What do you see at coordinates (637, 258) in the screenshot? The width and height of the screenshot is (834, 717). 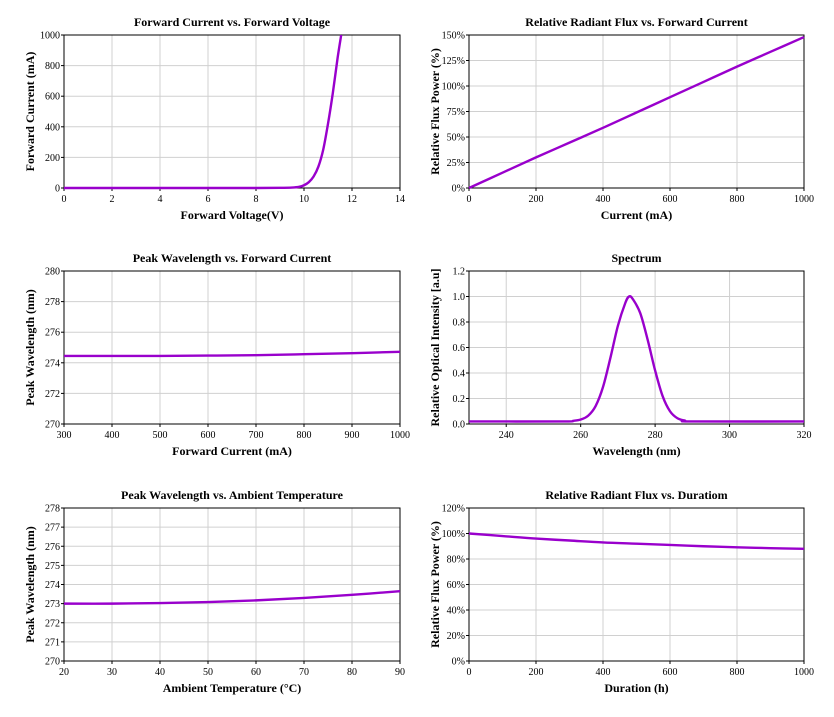 I see `chart-title: Spectrum` at bounding box center [637, 258].